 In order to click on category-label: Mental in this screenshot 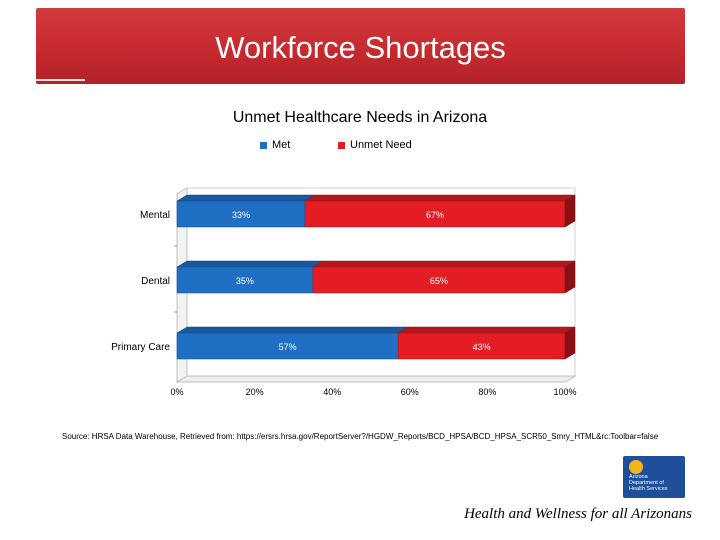, I will do `click(155, 215)`.